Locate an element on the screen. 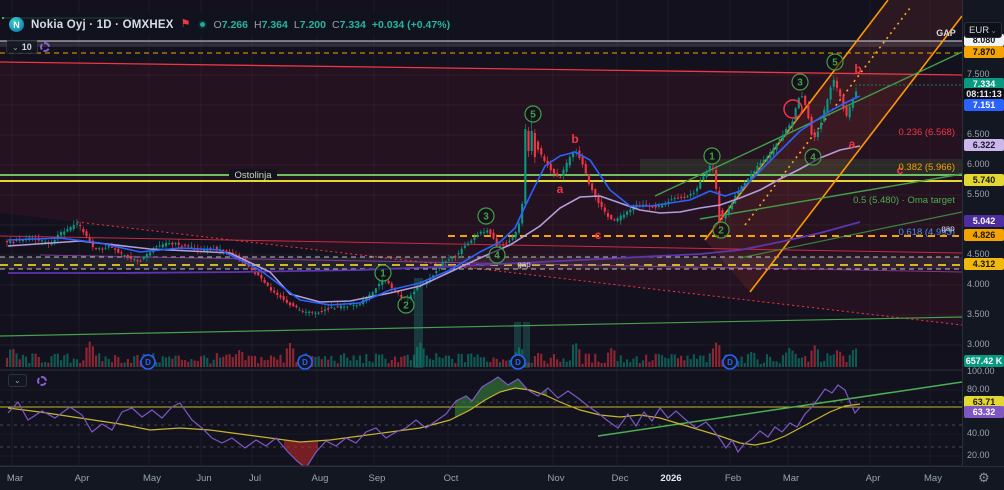 The image size is (1004, 490). price-axis-tick: 6.000 is located at coordinates (978, 164).